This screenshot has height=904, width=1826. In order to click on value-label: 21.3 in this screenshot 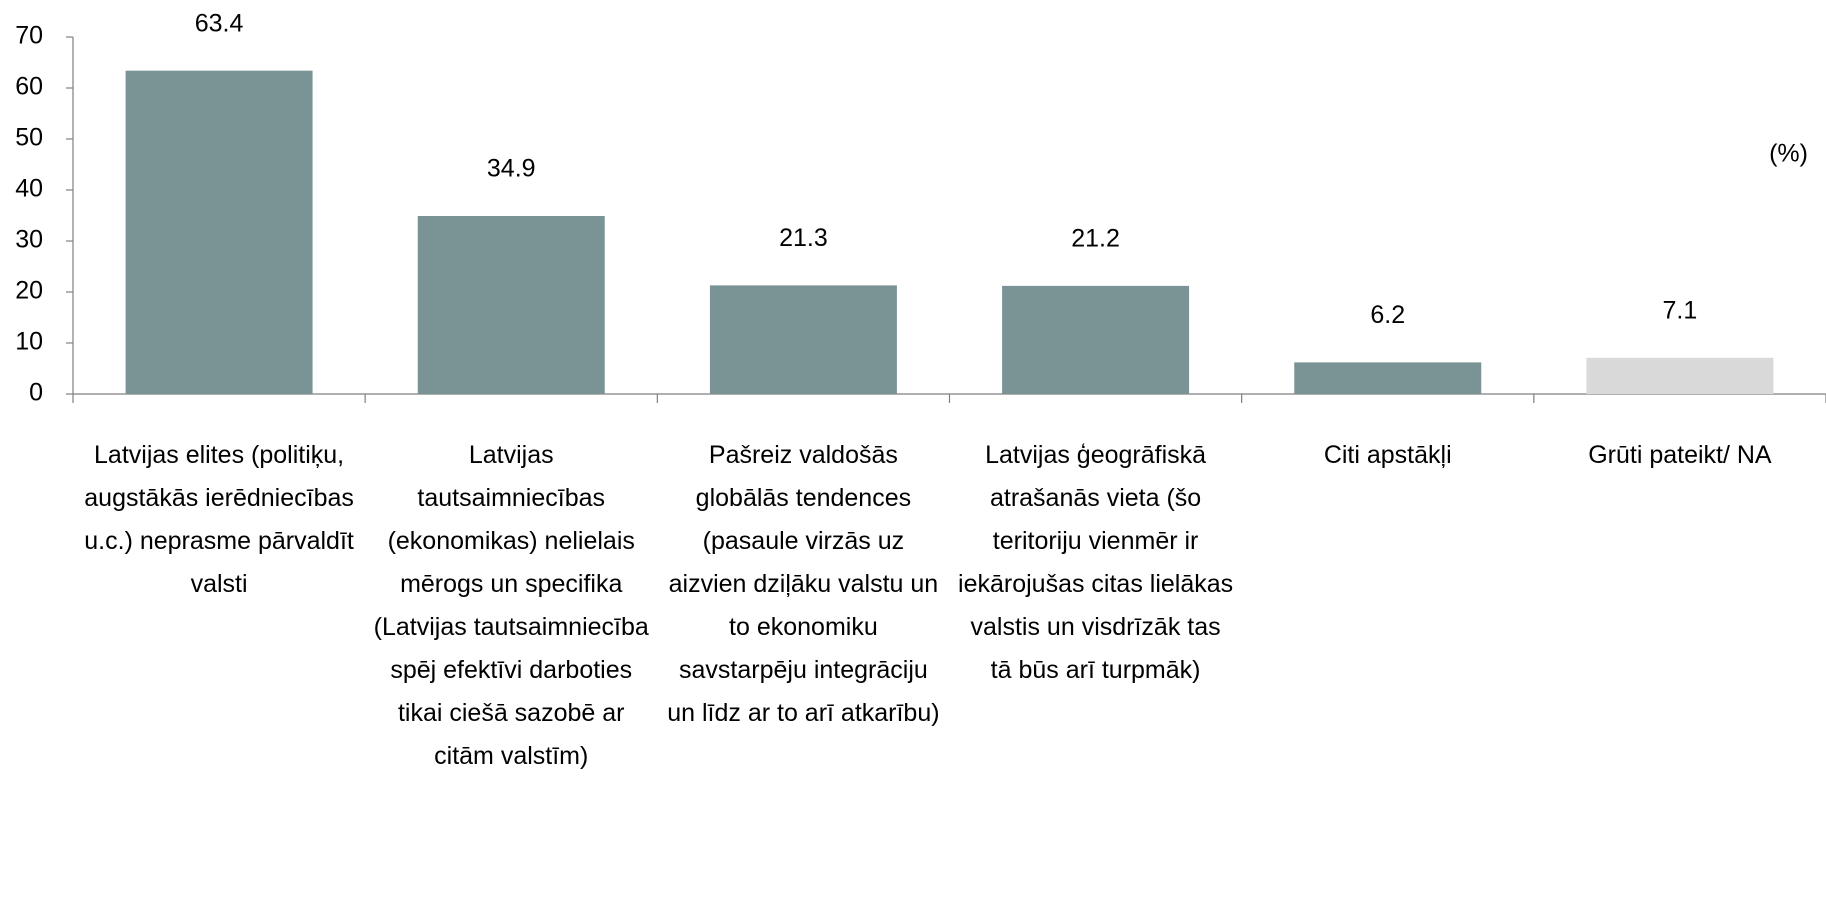, I will do `click(803, 238)`.